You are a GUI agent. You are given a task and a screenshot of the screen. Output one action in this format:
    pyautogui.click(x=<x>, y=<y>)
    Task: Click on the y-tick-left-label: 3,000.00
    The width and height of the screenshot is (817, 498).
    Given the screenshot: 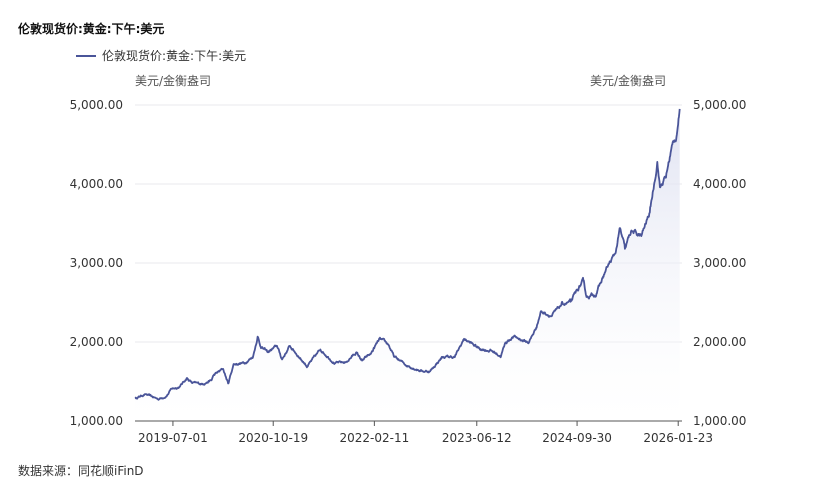 What is the action you would take?
    pyautogui.click(x=96, y=263)
    